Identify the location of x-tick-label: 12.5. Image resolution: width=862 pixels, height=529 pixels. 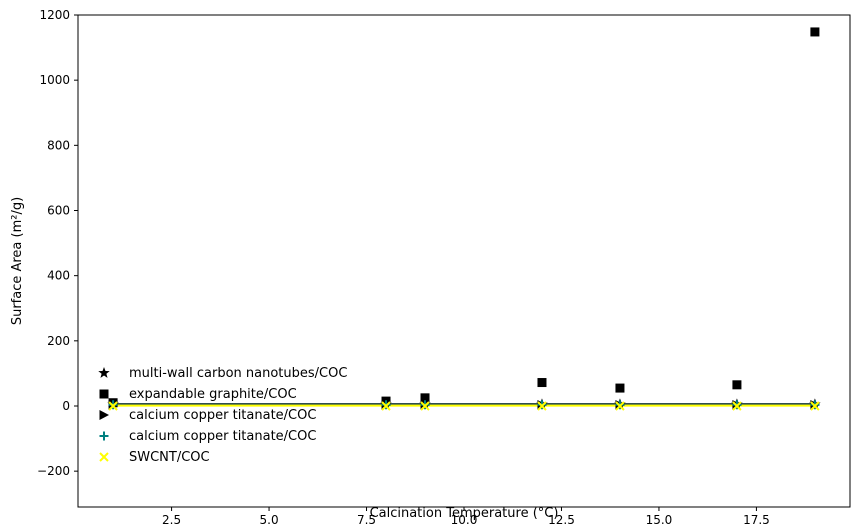
(561, 520).